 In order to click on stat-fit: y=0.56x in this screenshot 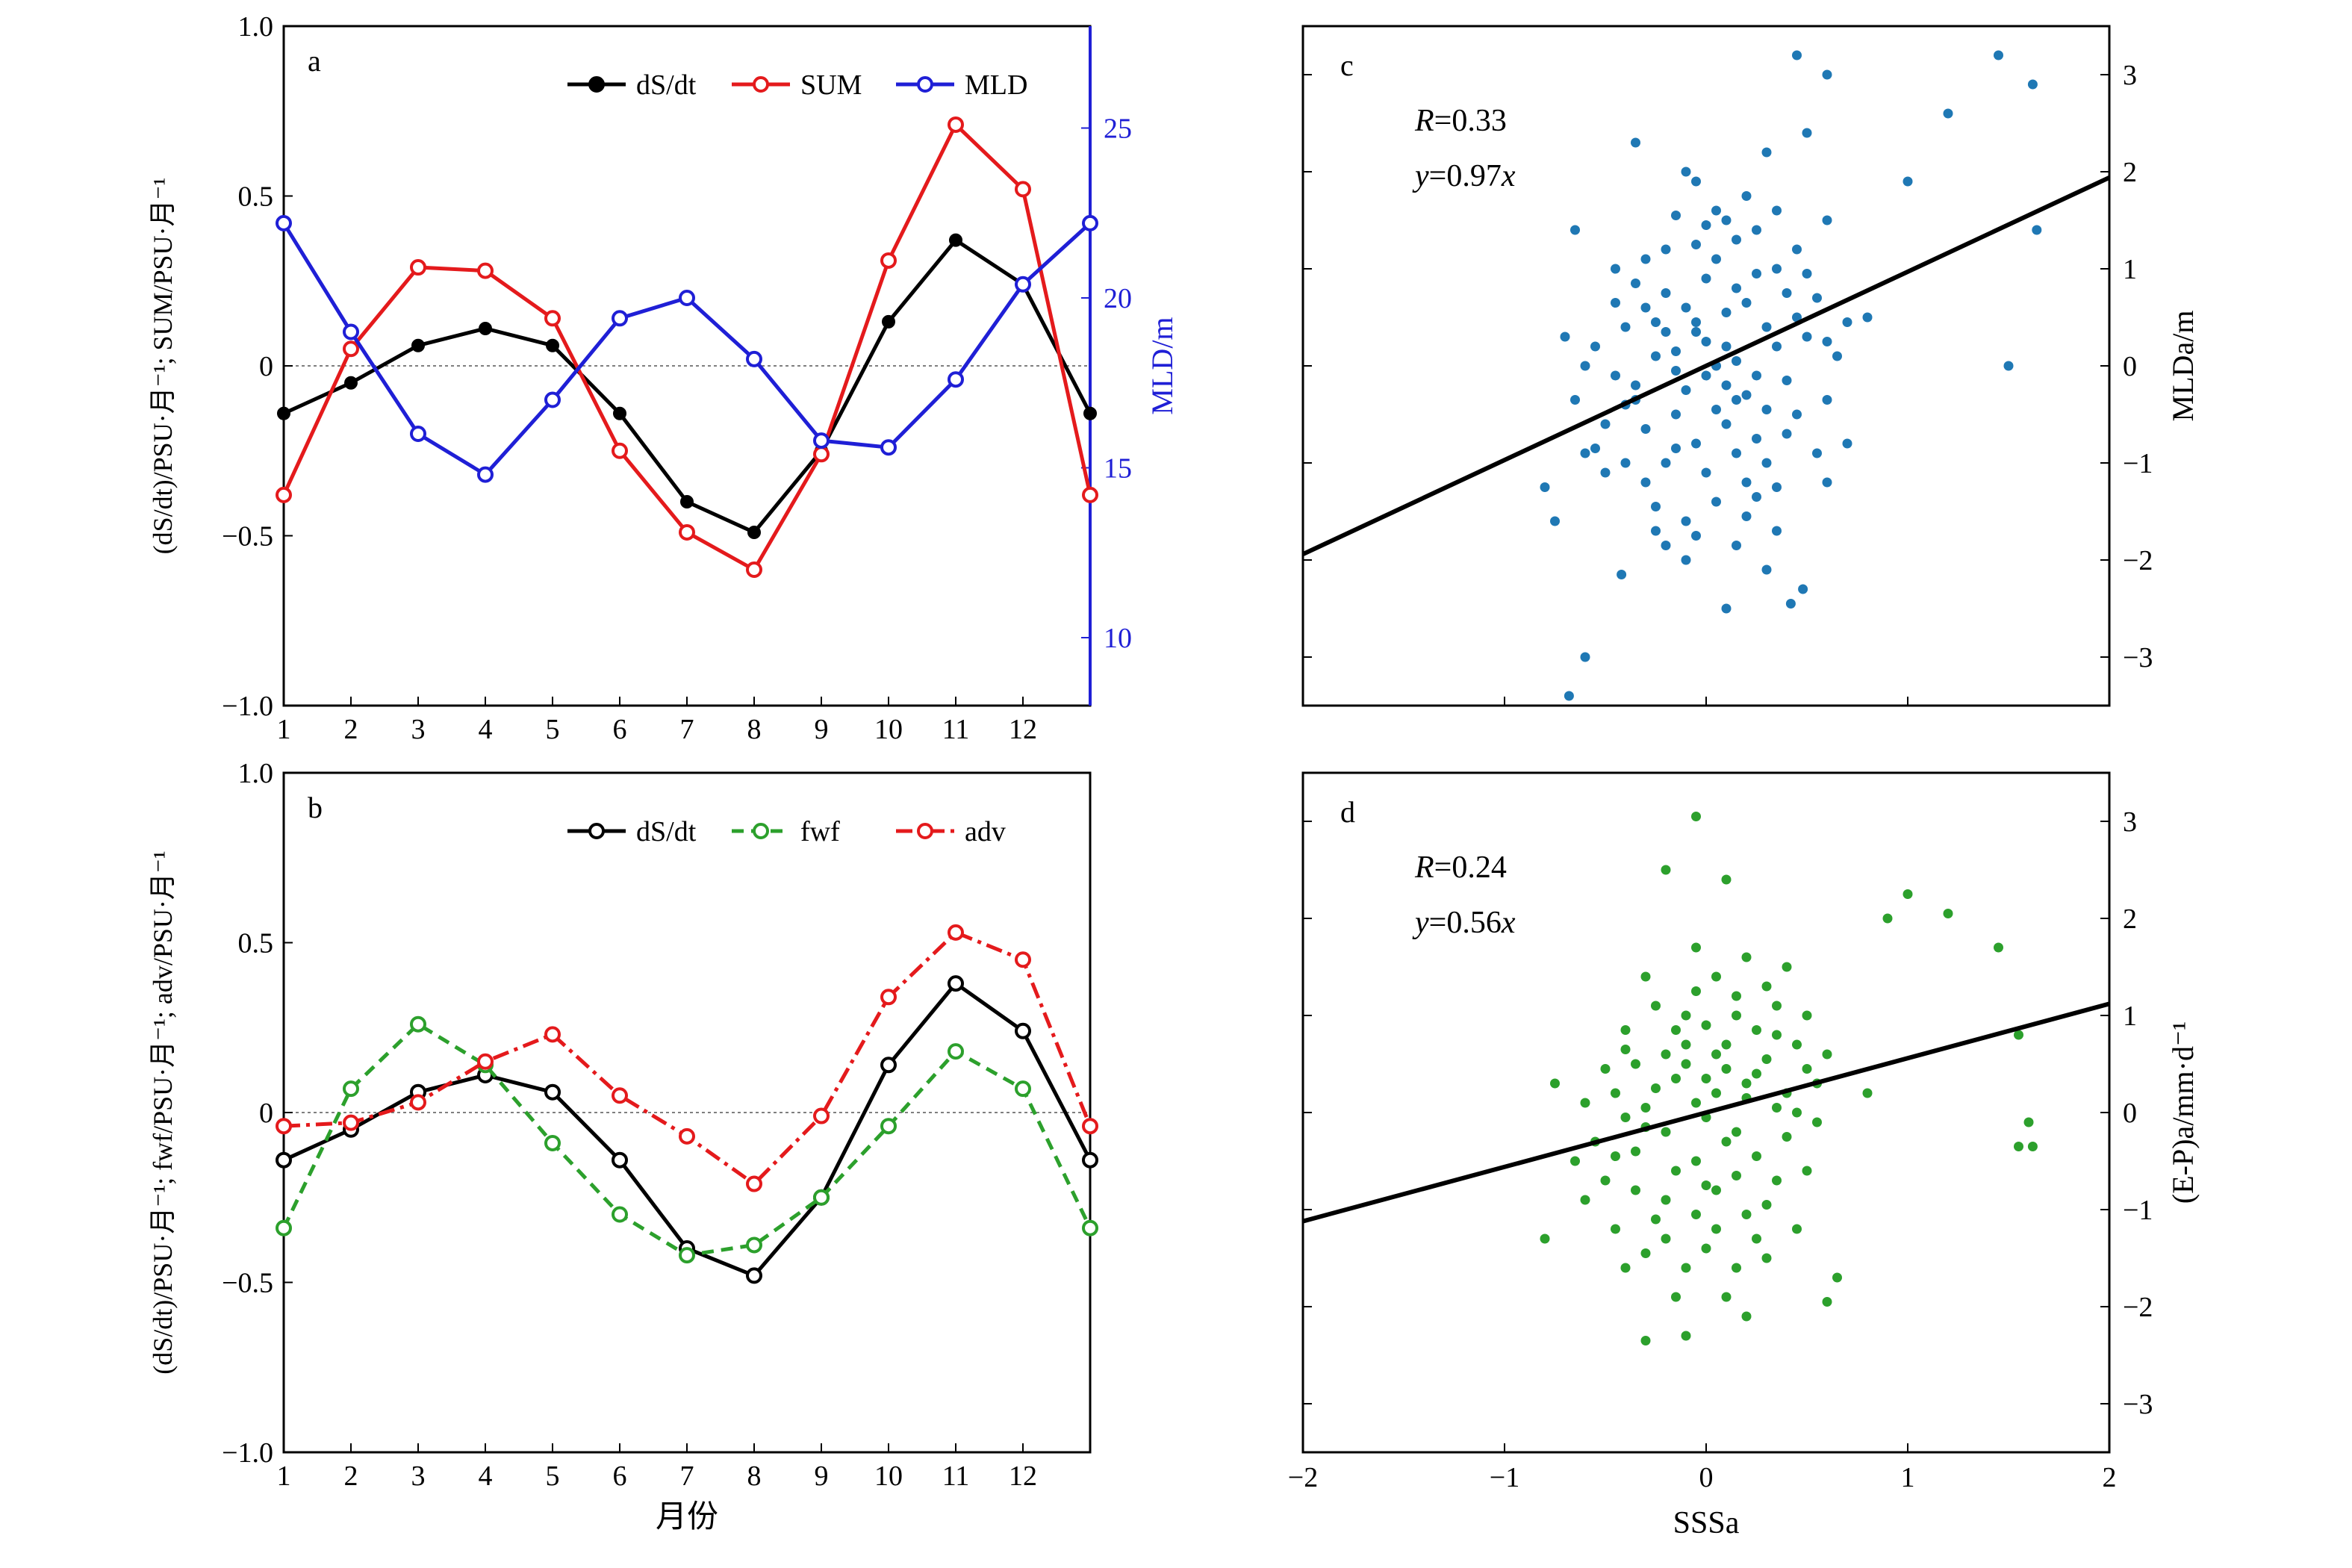, I will do `click(1464, 923)`.